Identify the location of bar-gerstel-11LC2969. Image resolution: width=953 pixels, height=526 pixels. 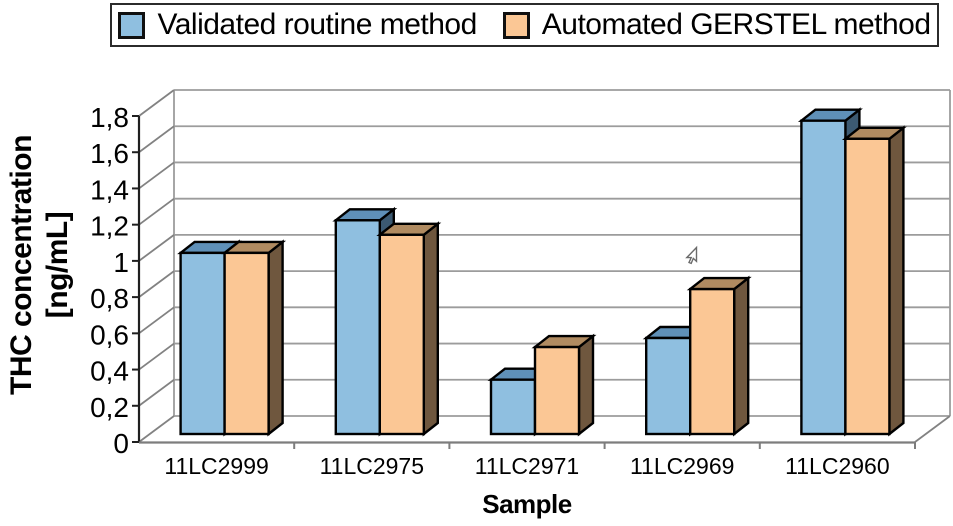
(712, 361).